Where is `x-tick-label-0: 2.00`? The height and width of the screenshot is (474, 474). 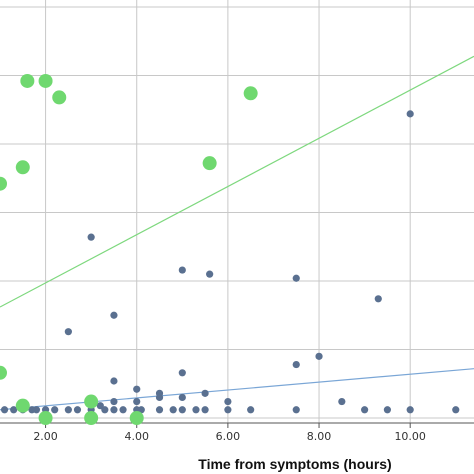
x-tick-label-0: 2.00 is located at coordinates (45, 436).